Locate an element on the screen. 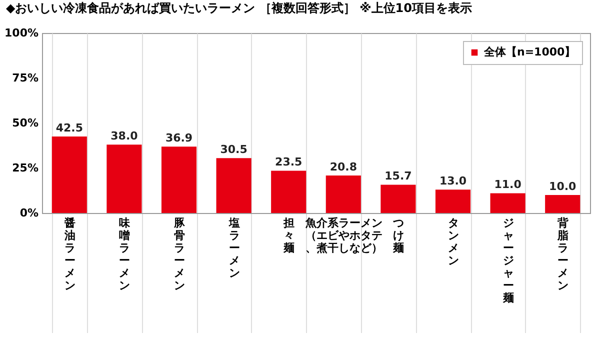  data-label: 20.8 is located at coordinates (343, 167).